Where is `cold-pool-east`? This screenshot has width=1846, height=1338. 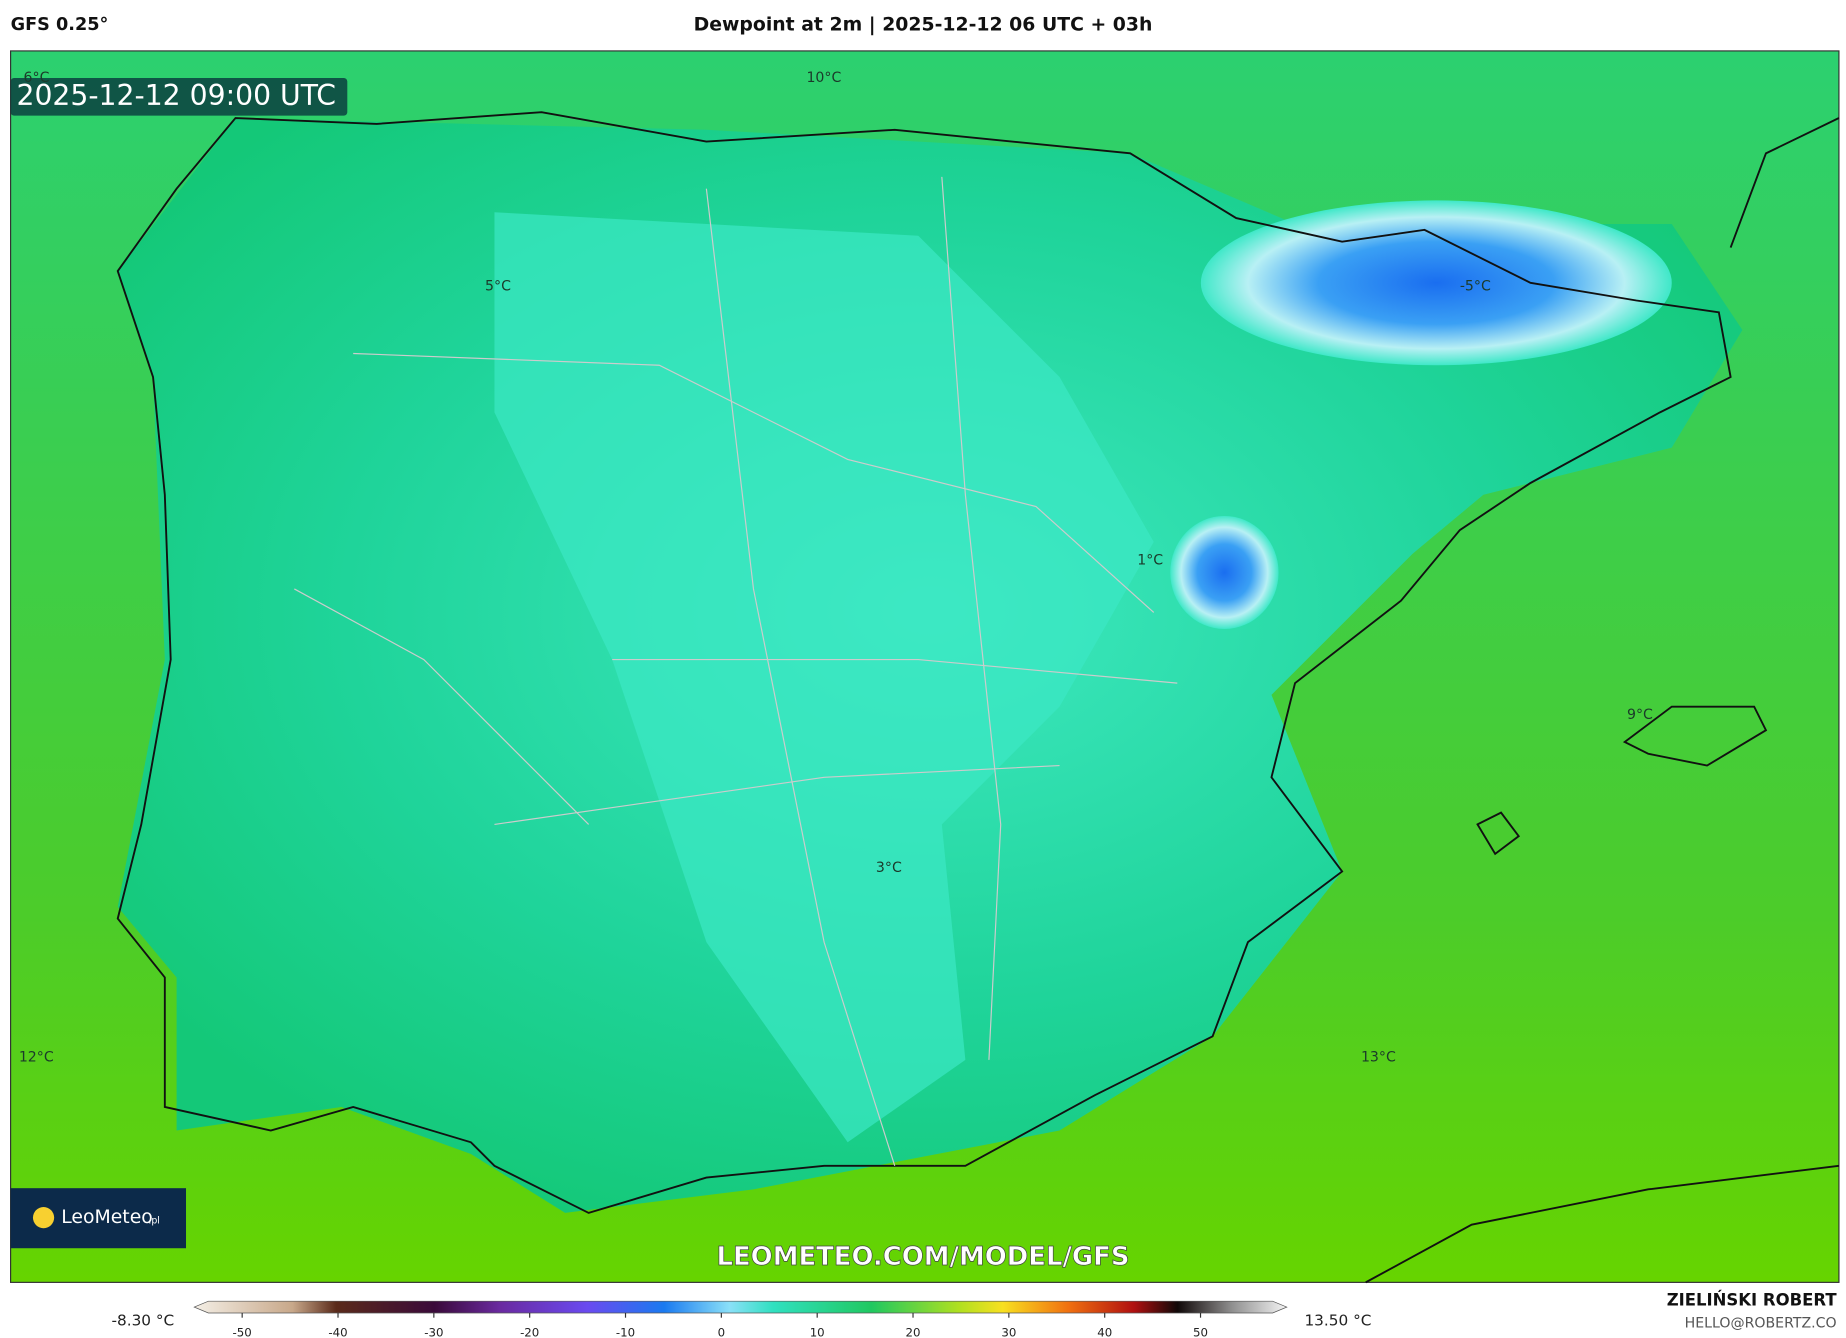
cold-pool-east is located at coordinates (1224, 572).